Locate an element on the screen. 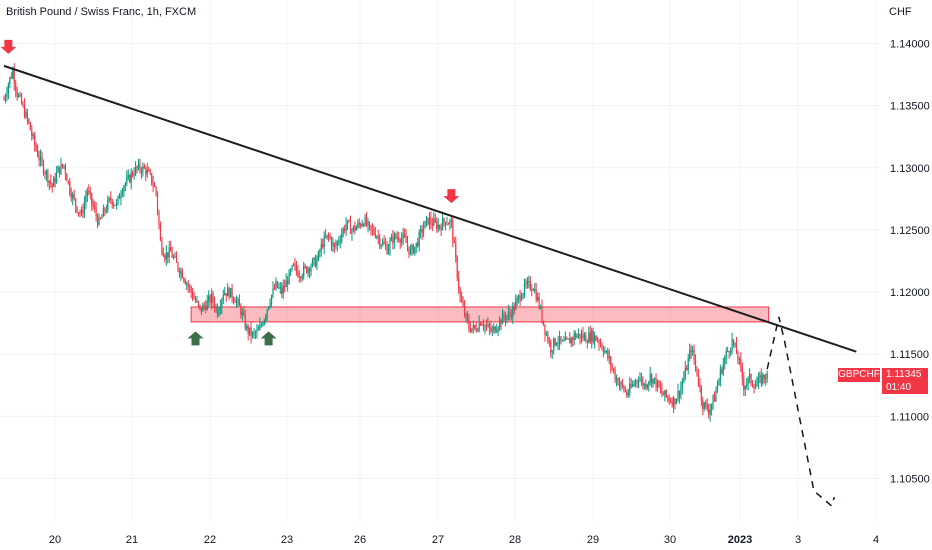  sell-arrow-icon is located at coordinates (8, 46).